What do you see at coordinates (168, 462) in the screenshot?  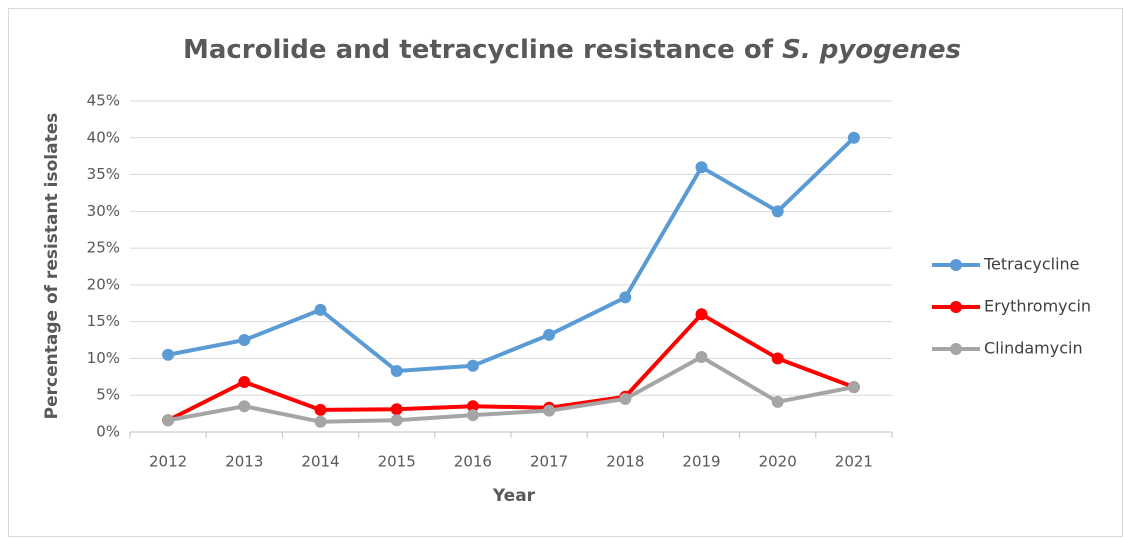 I see `x-tick-label: 2012` at bounding box center [168, 462].